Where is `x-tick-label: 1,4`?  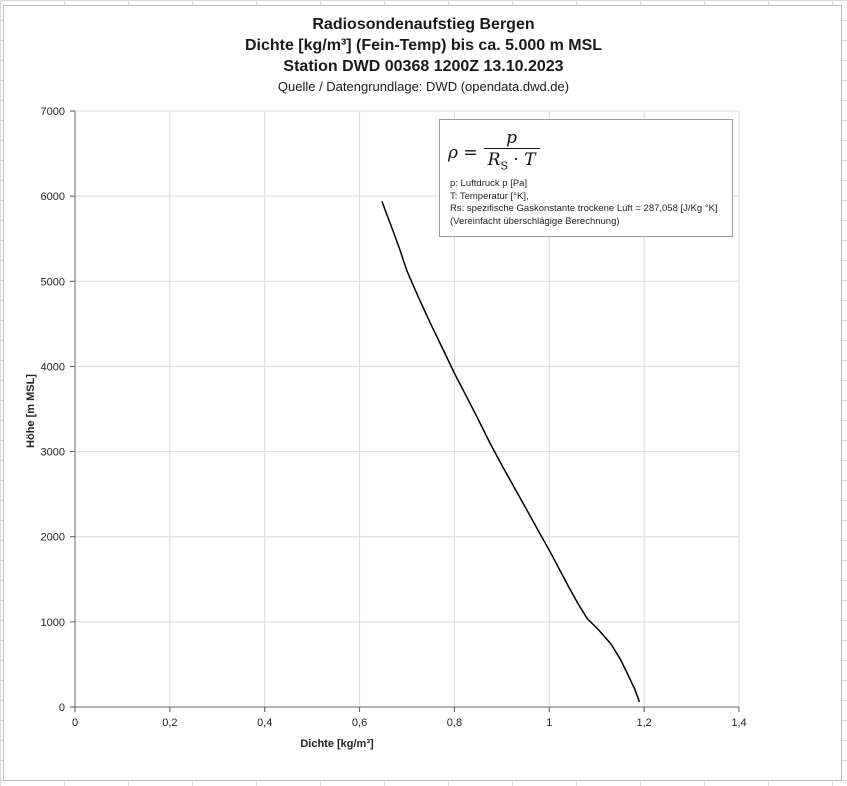 x-tick-label: 1,4 is located at coordinates (738, 723).